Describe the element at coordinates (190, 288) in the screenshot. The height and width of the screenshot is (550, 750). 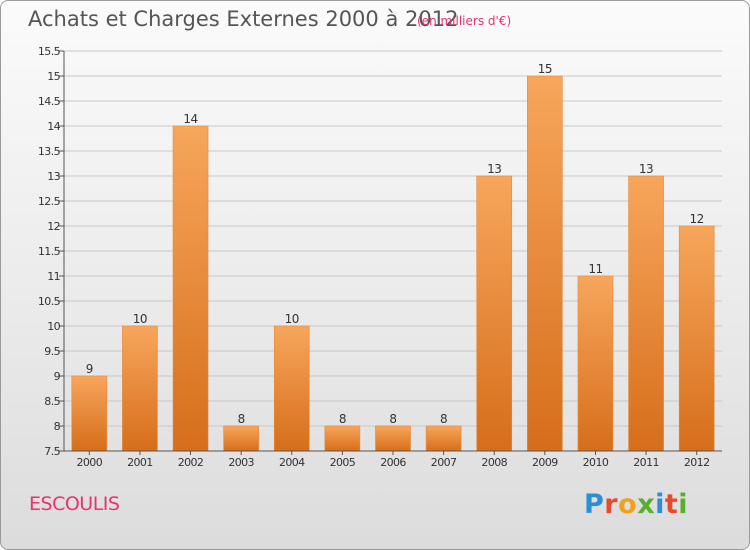
I see `bar-2002` at that location.